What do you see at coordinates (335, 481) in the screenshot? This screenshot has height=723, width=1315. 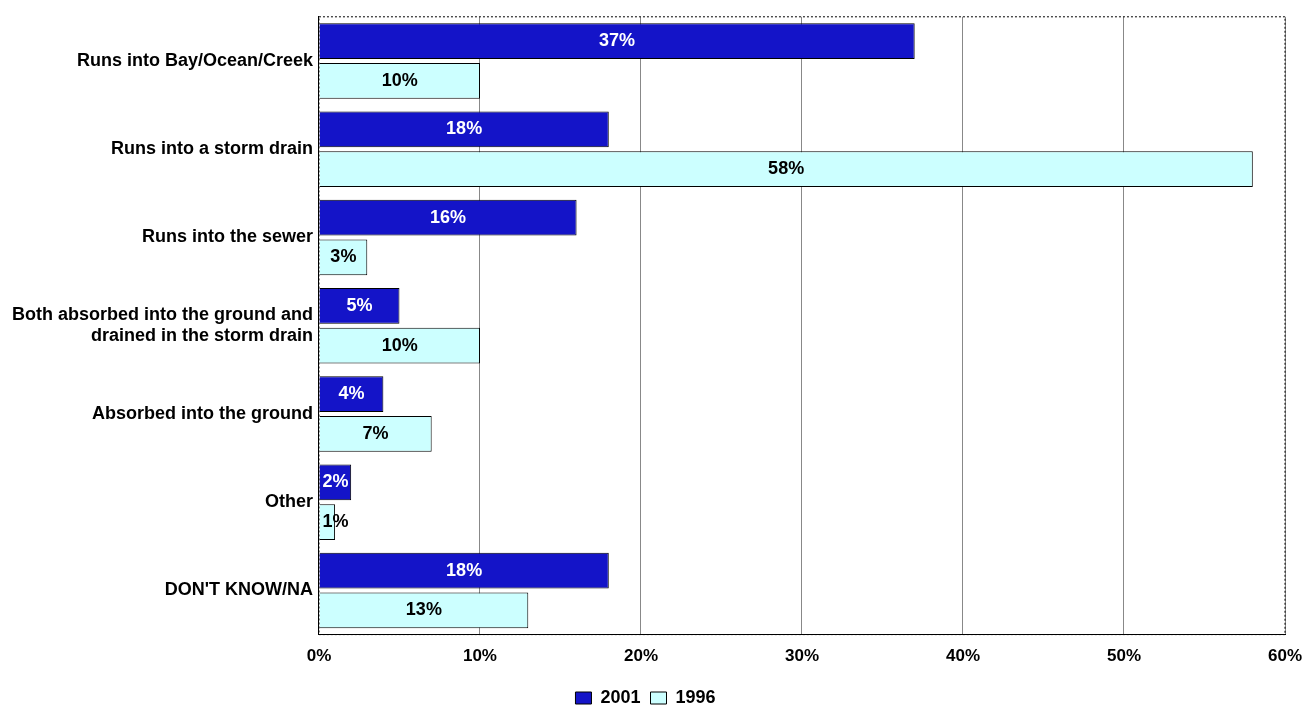 I see `data-label: 2%` at bounding box center [335, 481].